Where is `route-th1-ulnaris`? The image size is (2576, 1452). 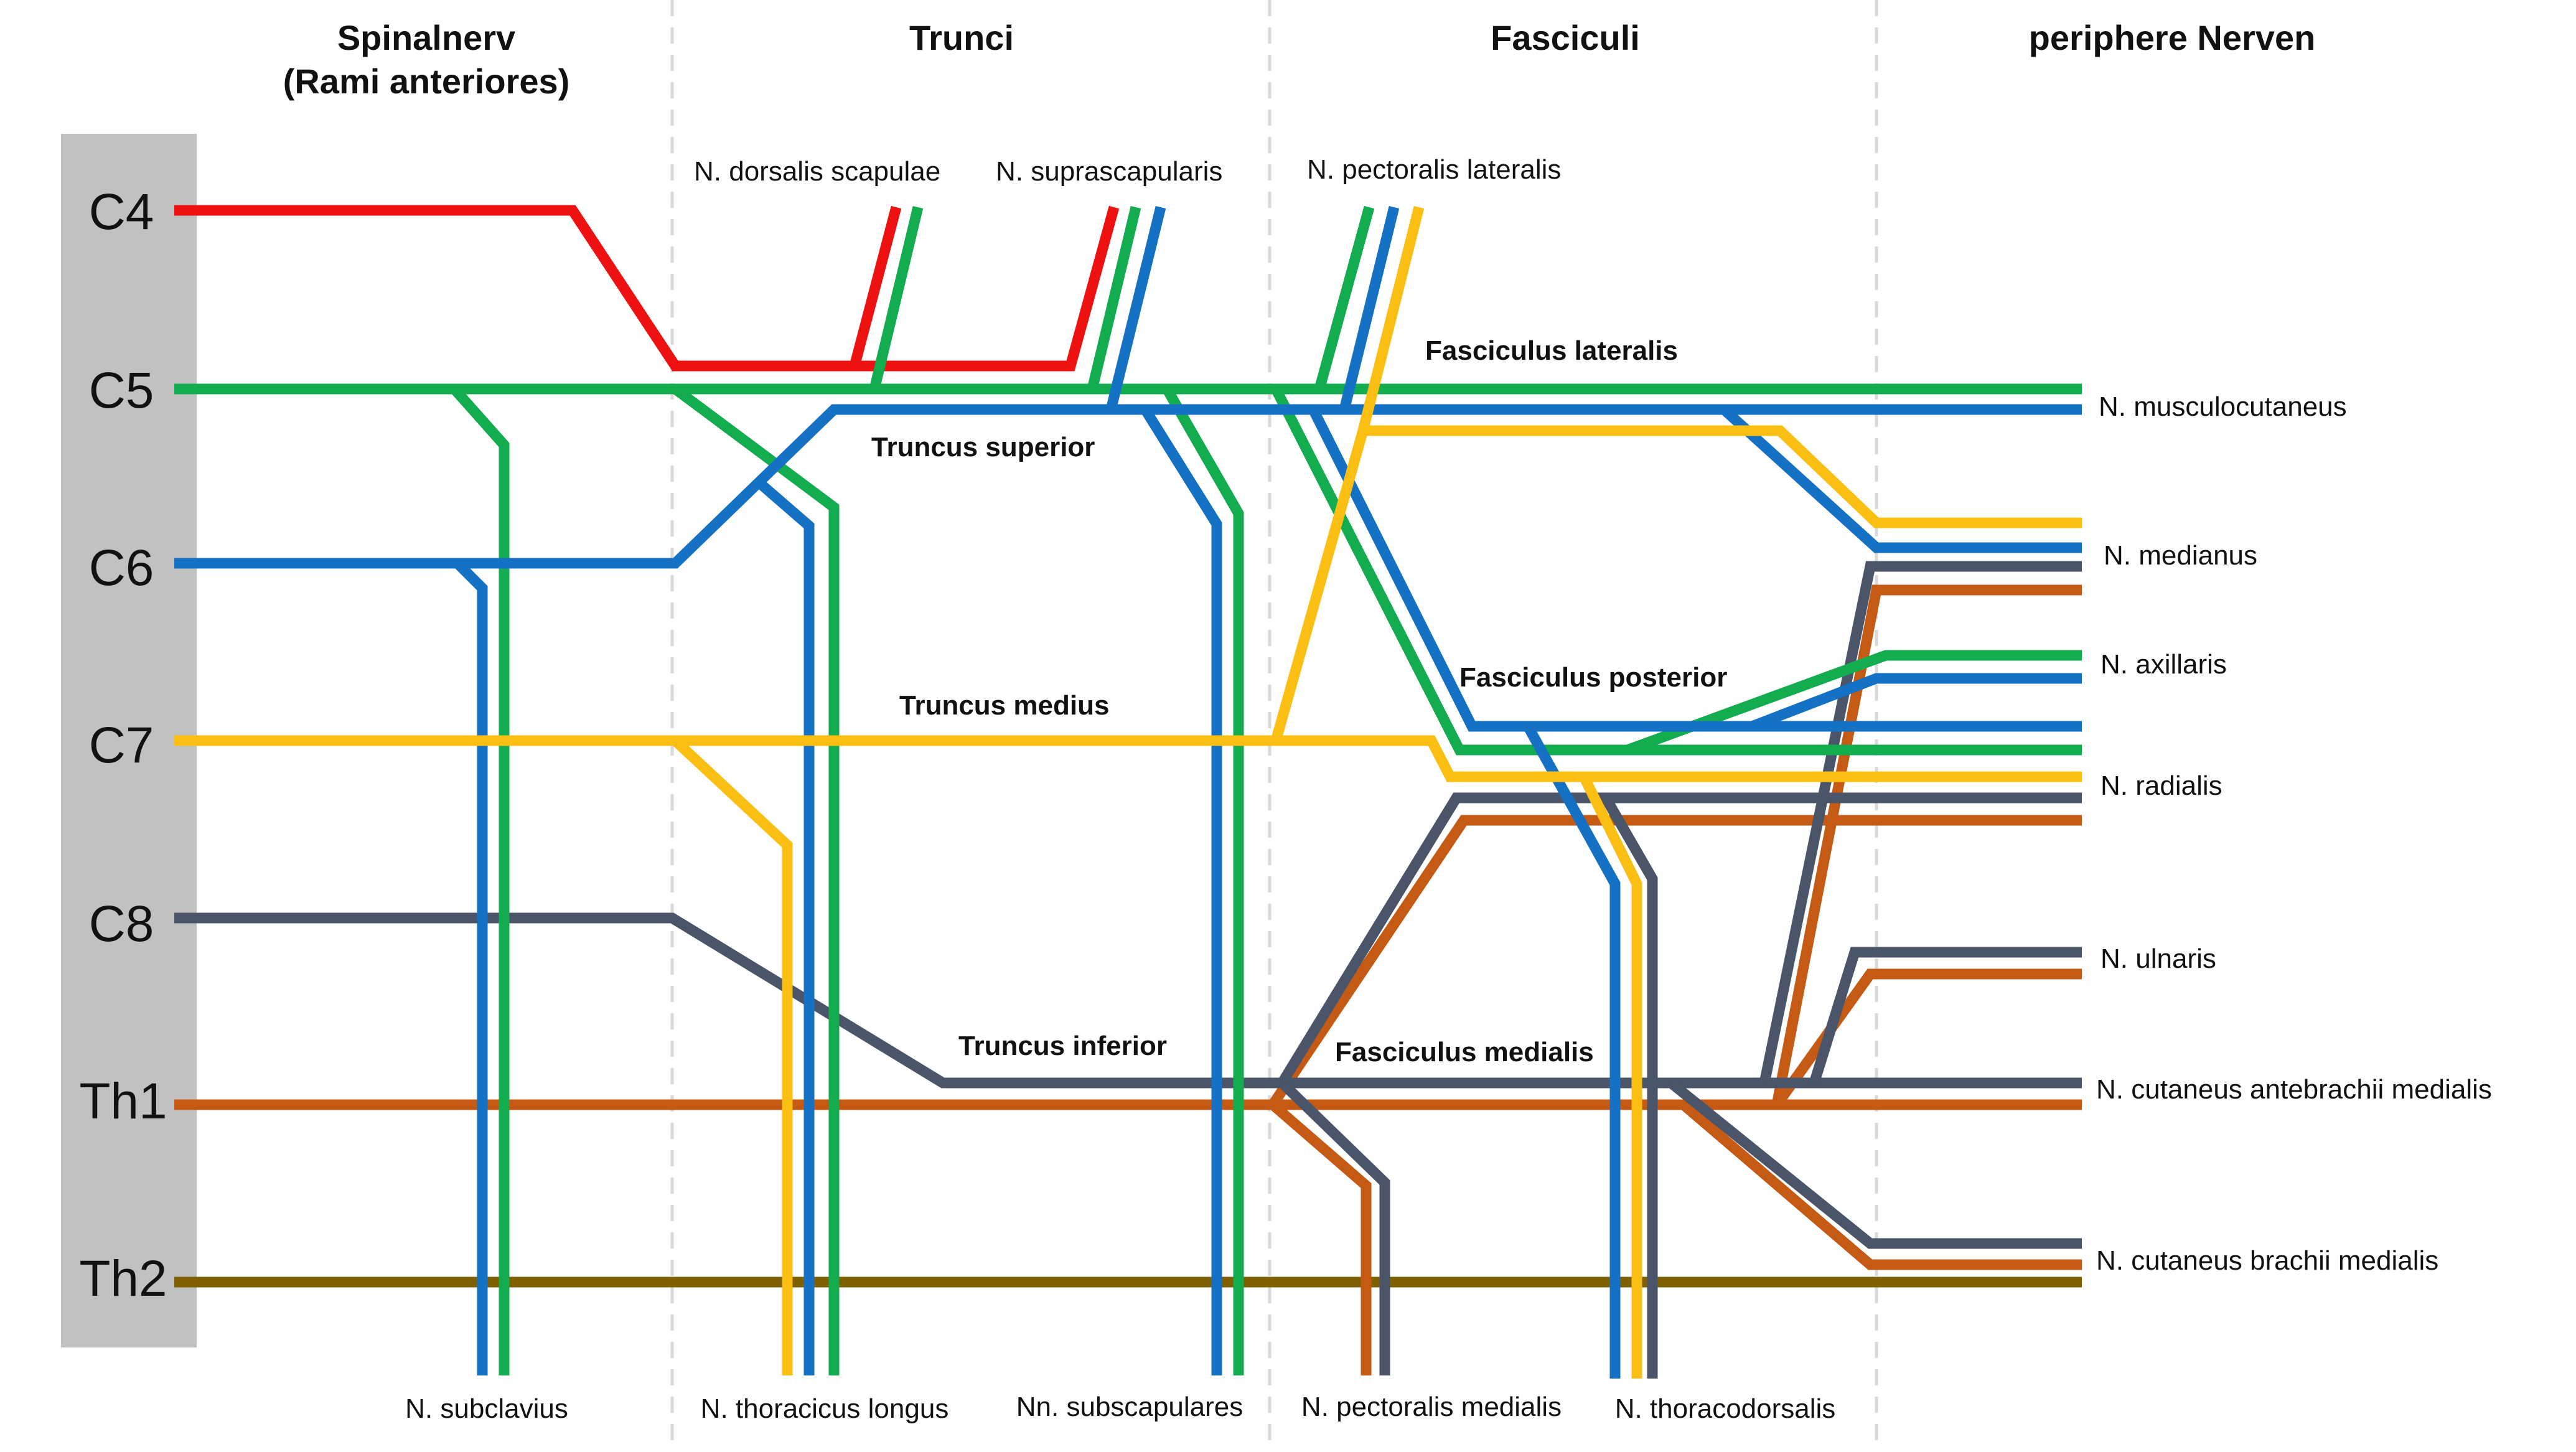 route-th1-ulnaris is located at coordinates (1927, 1038).